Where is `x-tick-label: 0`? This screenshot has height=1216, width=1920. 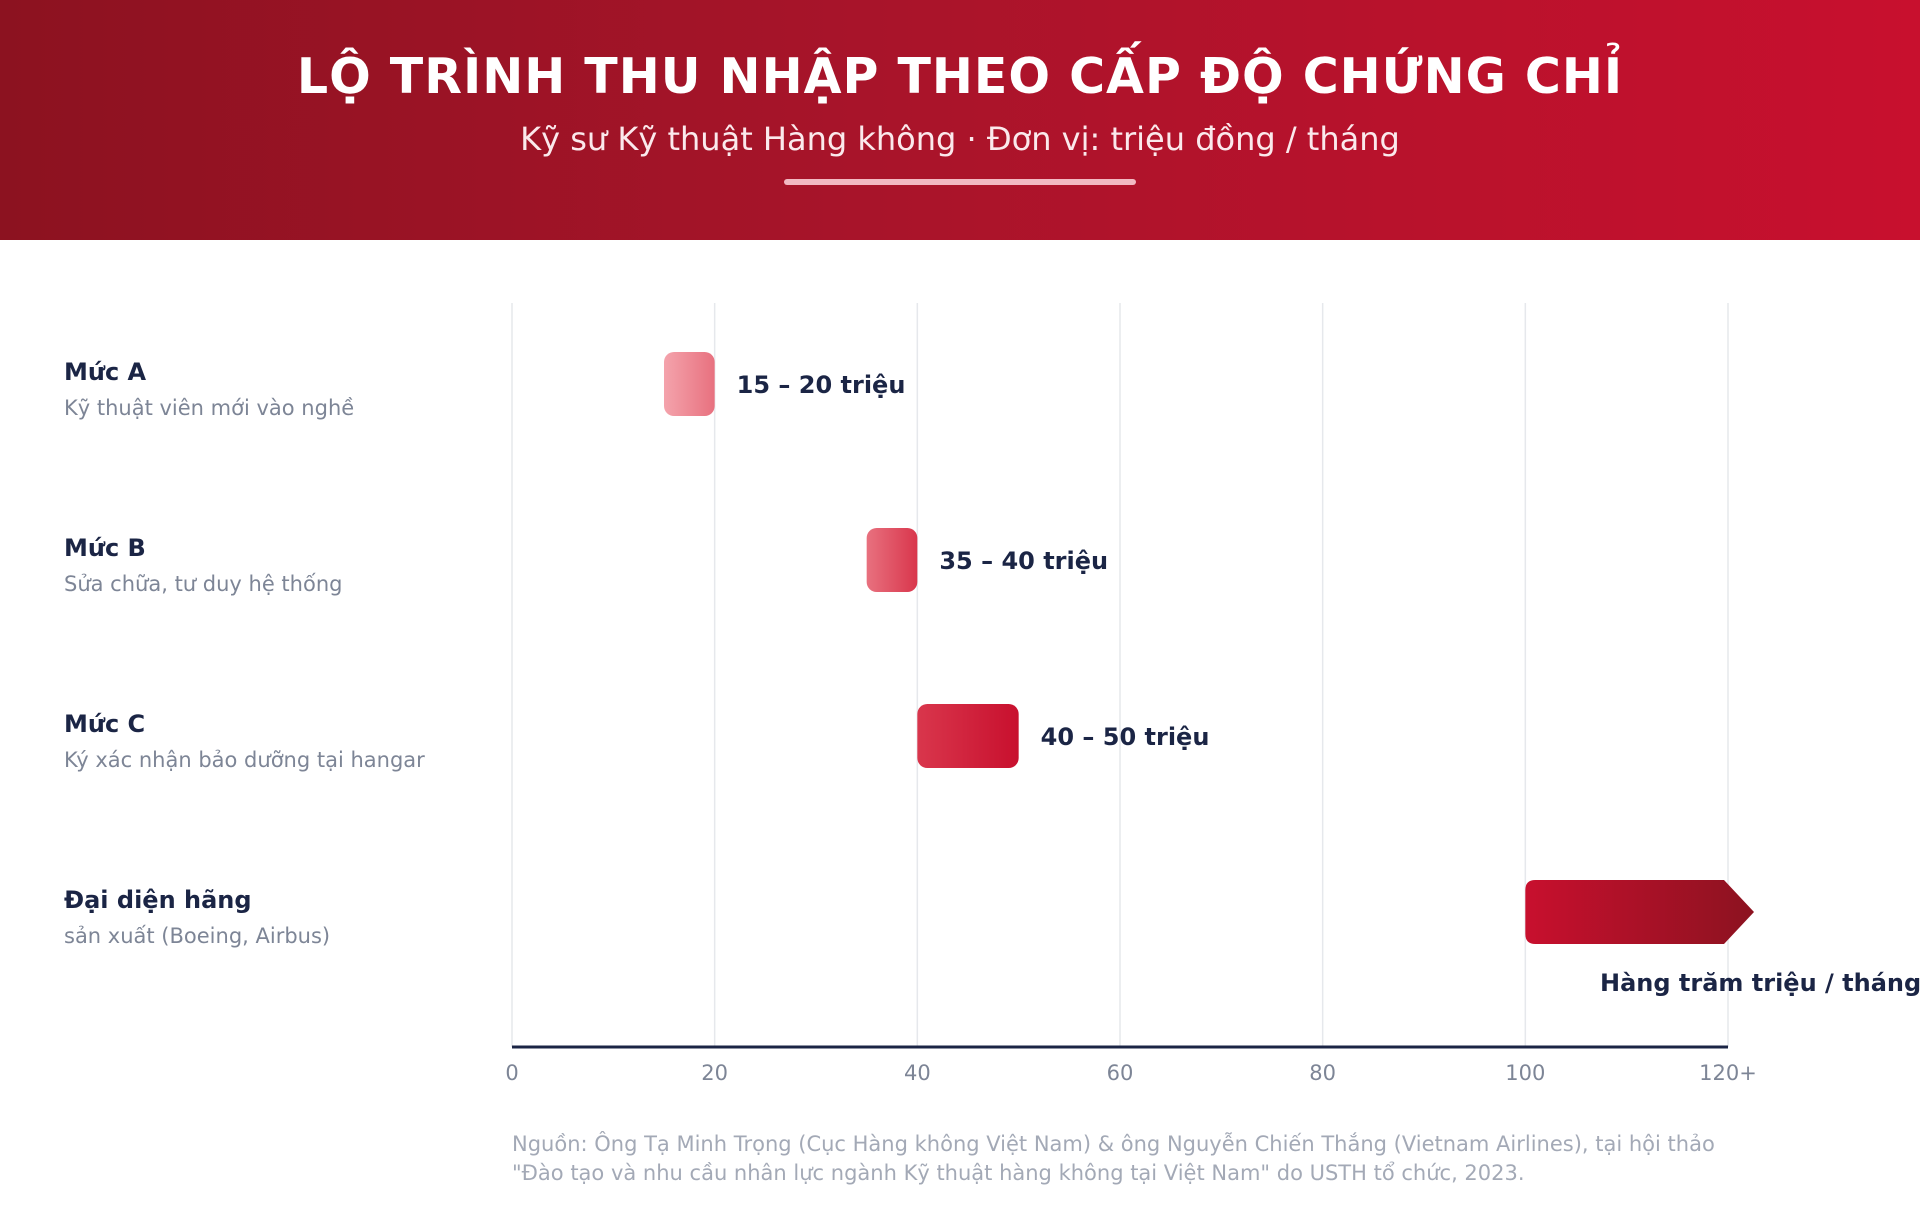
x-tick-label: 0 is located at coordinates (511, 1073).